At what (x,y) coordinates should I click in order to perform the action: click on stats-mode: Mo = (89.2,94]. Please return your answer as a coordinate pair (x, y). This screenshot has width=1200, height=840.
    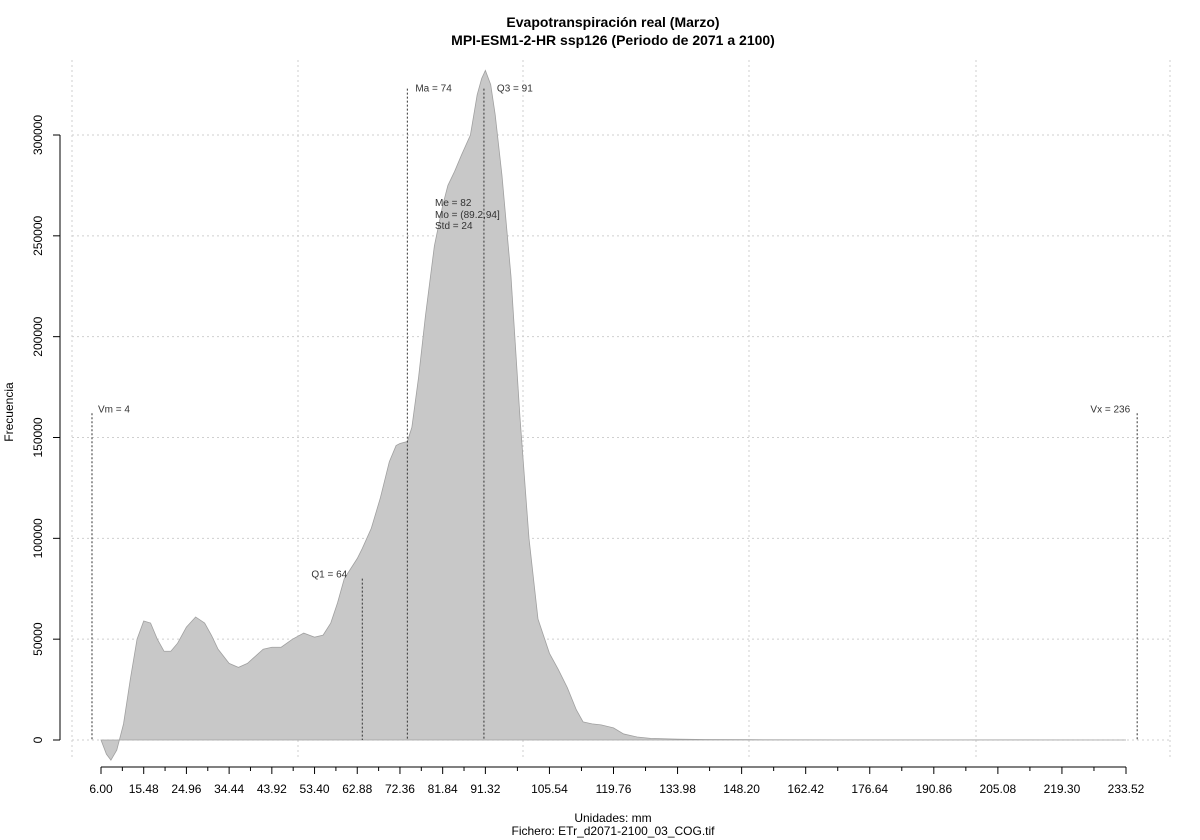
    Looking at the image, I should click on (467, 215).